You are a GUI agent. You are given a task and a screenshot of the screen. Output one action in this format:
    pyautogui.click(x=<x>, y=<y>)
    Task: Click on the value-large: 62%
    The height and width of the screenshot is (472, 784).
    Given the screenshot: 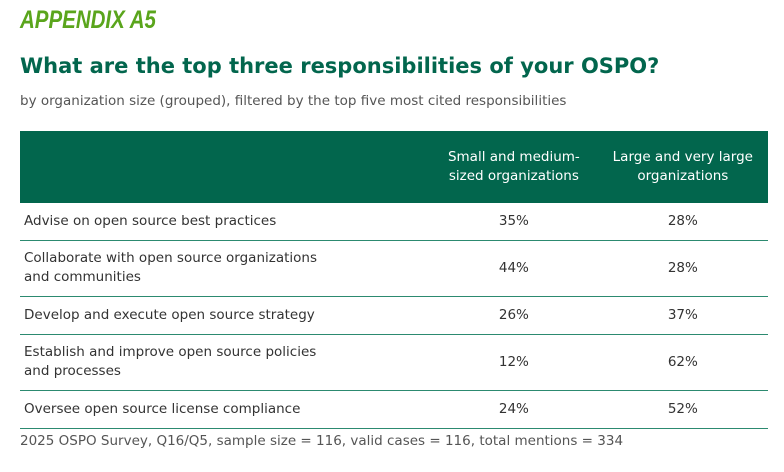 What is the action you would take?
    pyautogui.click(x=682, y=362)
    